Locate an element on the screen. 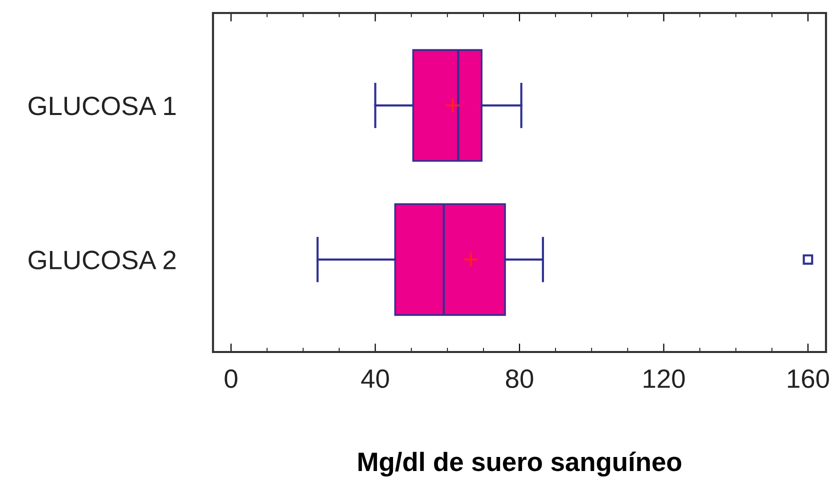  y-tick-label: GLUCOSA 2 is located at coordinates (102, 260).